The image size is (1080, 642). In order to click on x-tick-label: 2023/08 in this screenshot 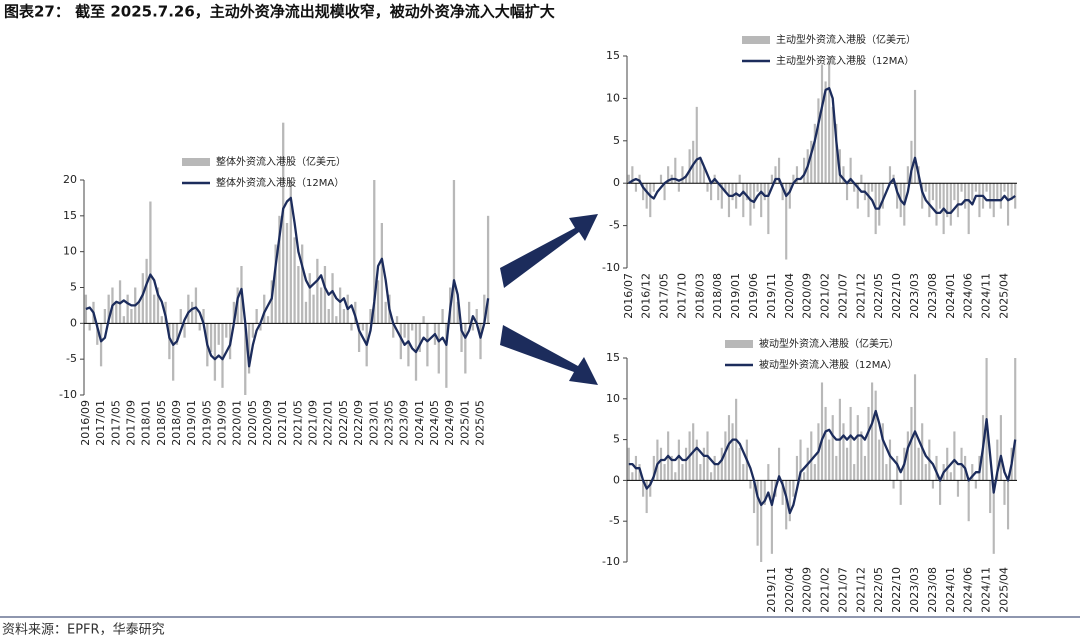, I will do `click(932, 590)`.